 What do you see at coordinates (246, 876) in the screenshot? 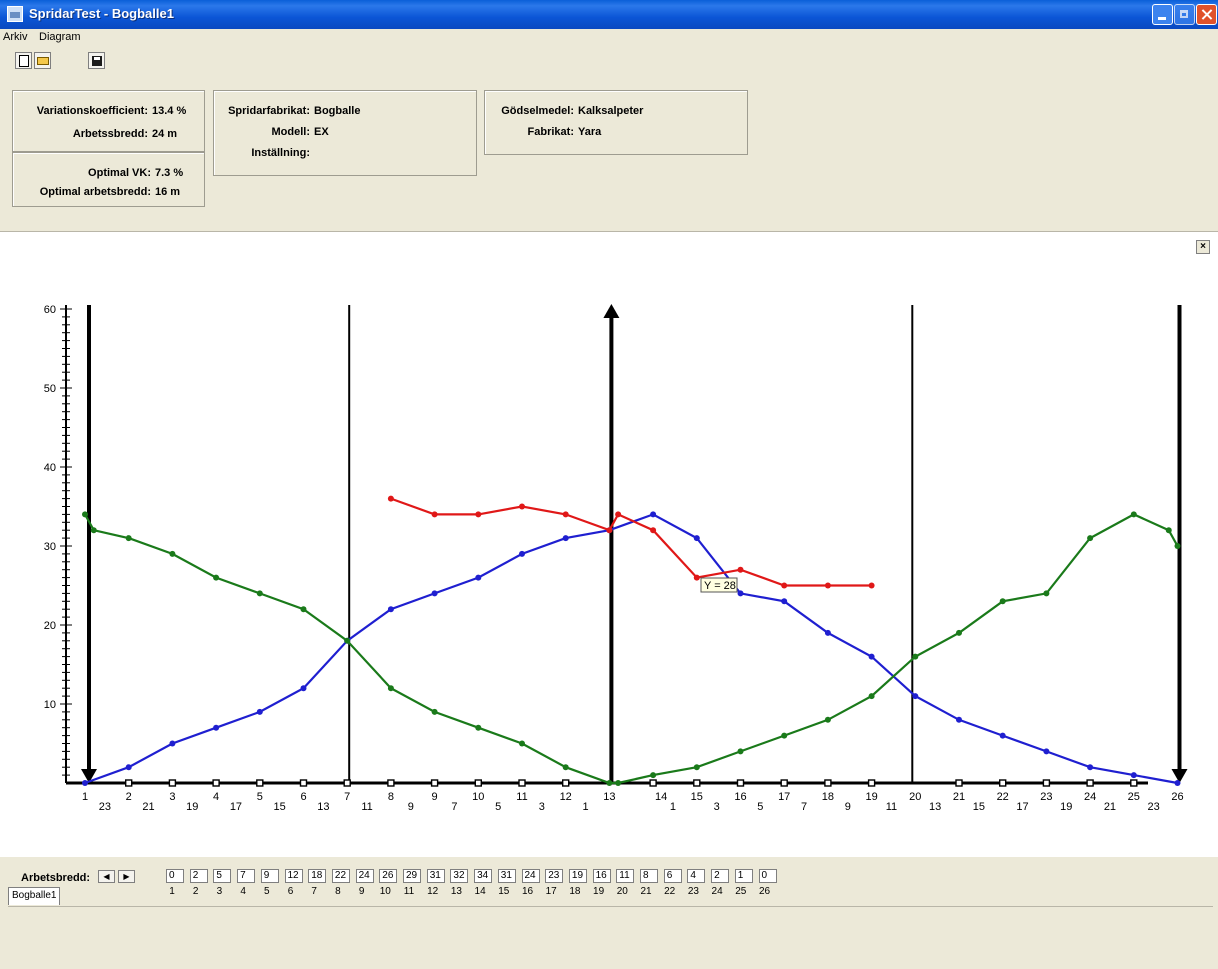
I see `arbetsbredd-value-4: 7` at bounding box center [246, 876].